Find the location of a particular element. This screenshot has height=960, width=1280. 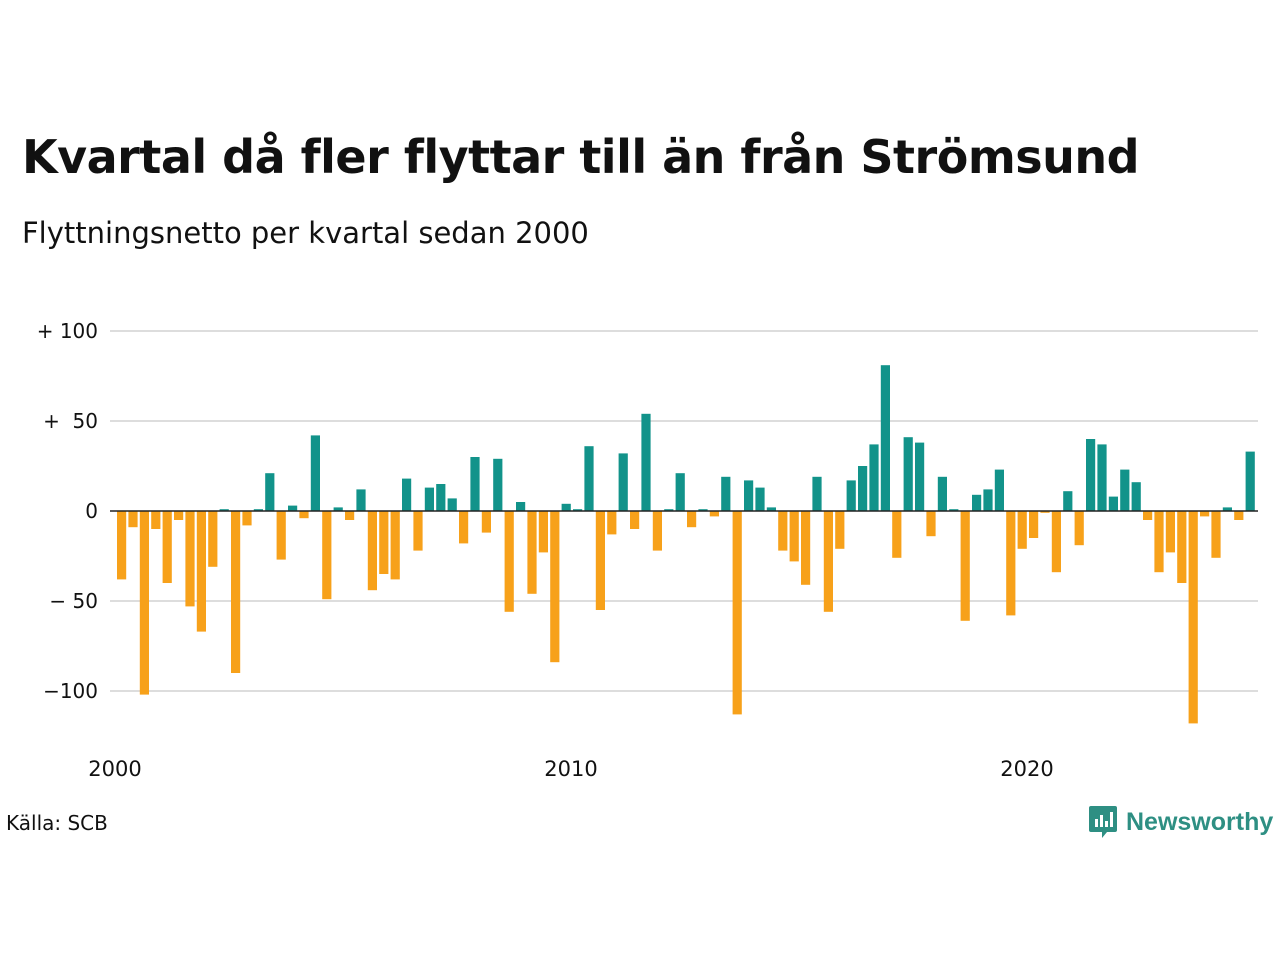

y-tick-label: 0 is located at coordinates (91, 511).